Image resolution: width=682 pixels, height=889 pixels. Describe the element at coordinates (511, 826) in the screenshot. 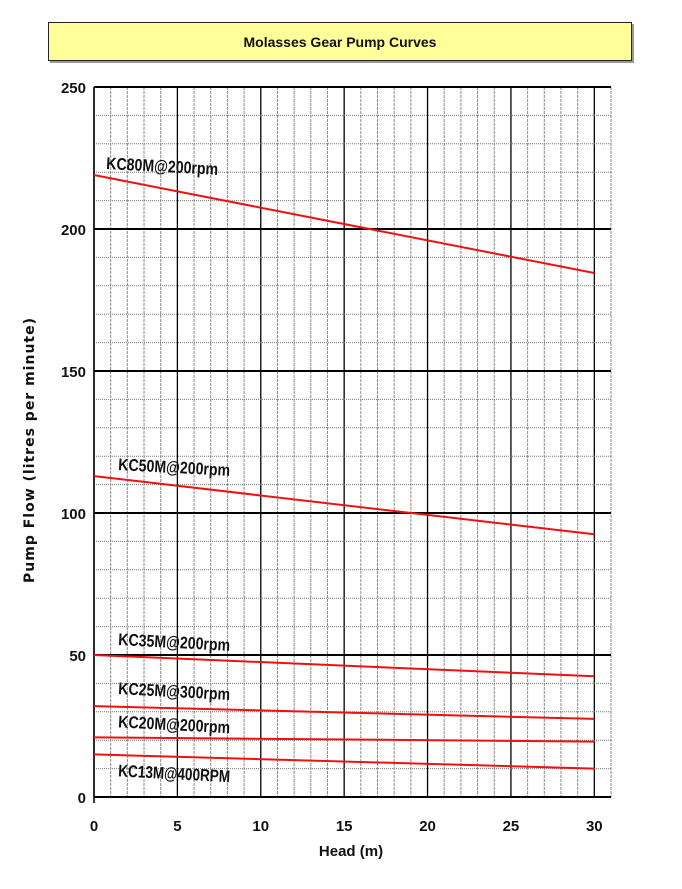

I see `x-tick-label: 25` at that location.